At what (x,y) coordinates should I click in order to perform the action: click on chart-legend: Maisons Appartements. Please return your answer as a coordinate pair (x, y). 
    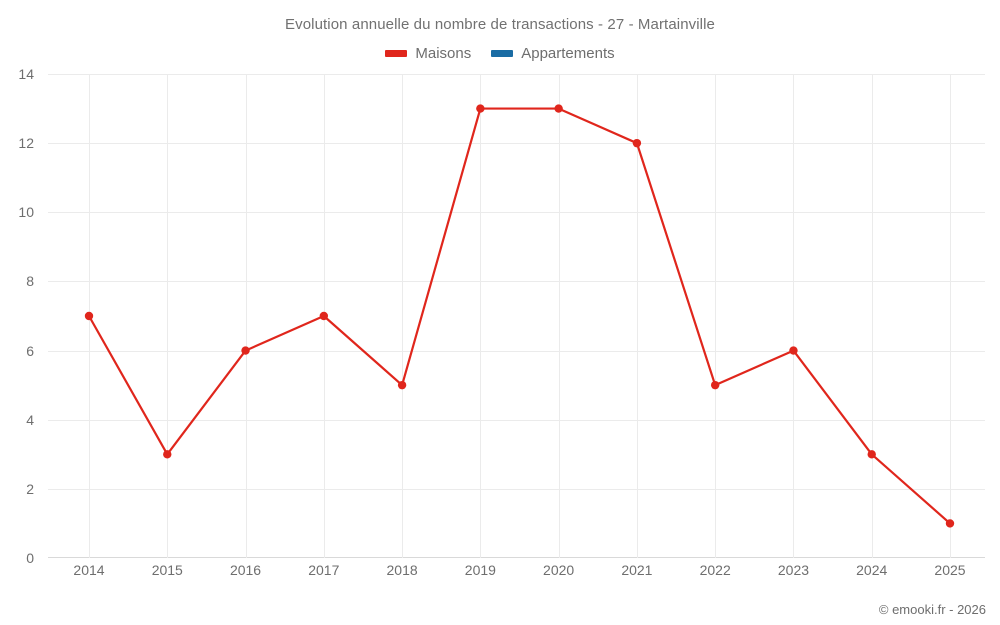
    Looking at the image, I should click on (500, 53).